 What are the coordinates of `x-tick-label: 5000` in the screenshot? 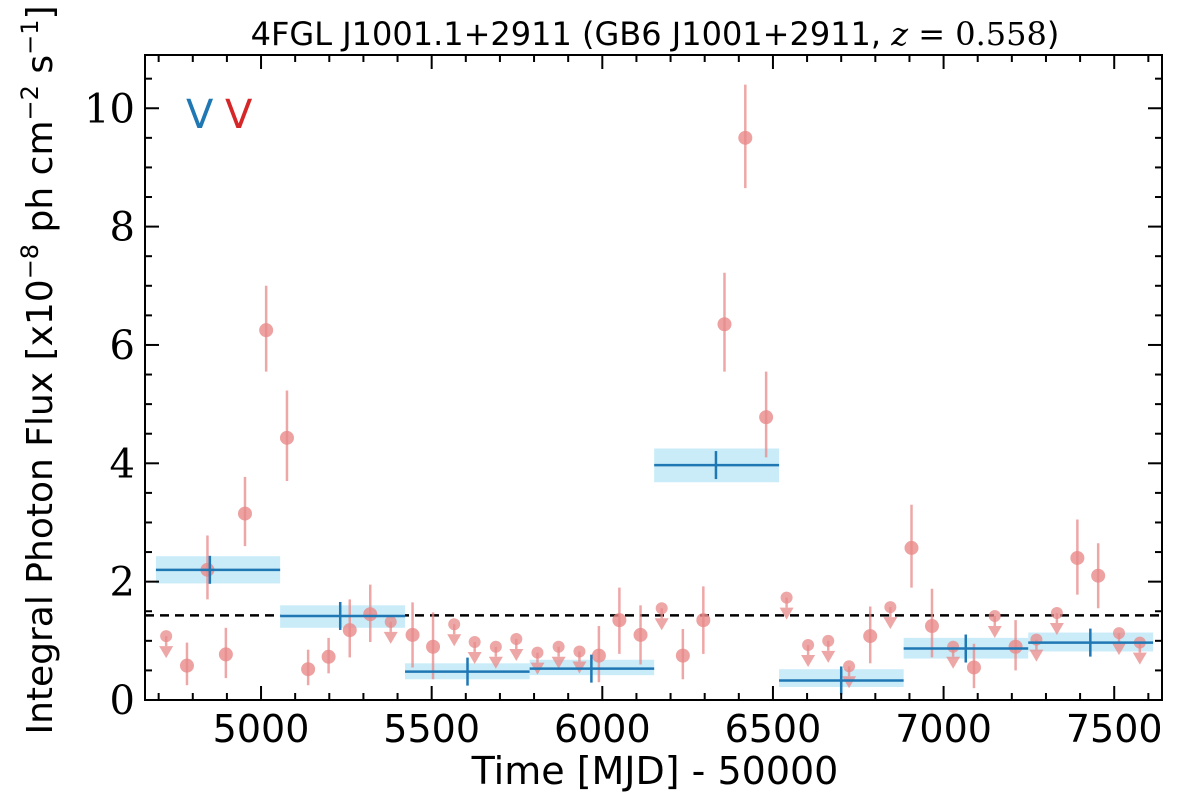 It's located at (261, 729).